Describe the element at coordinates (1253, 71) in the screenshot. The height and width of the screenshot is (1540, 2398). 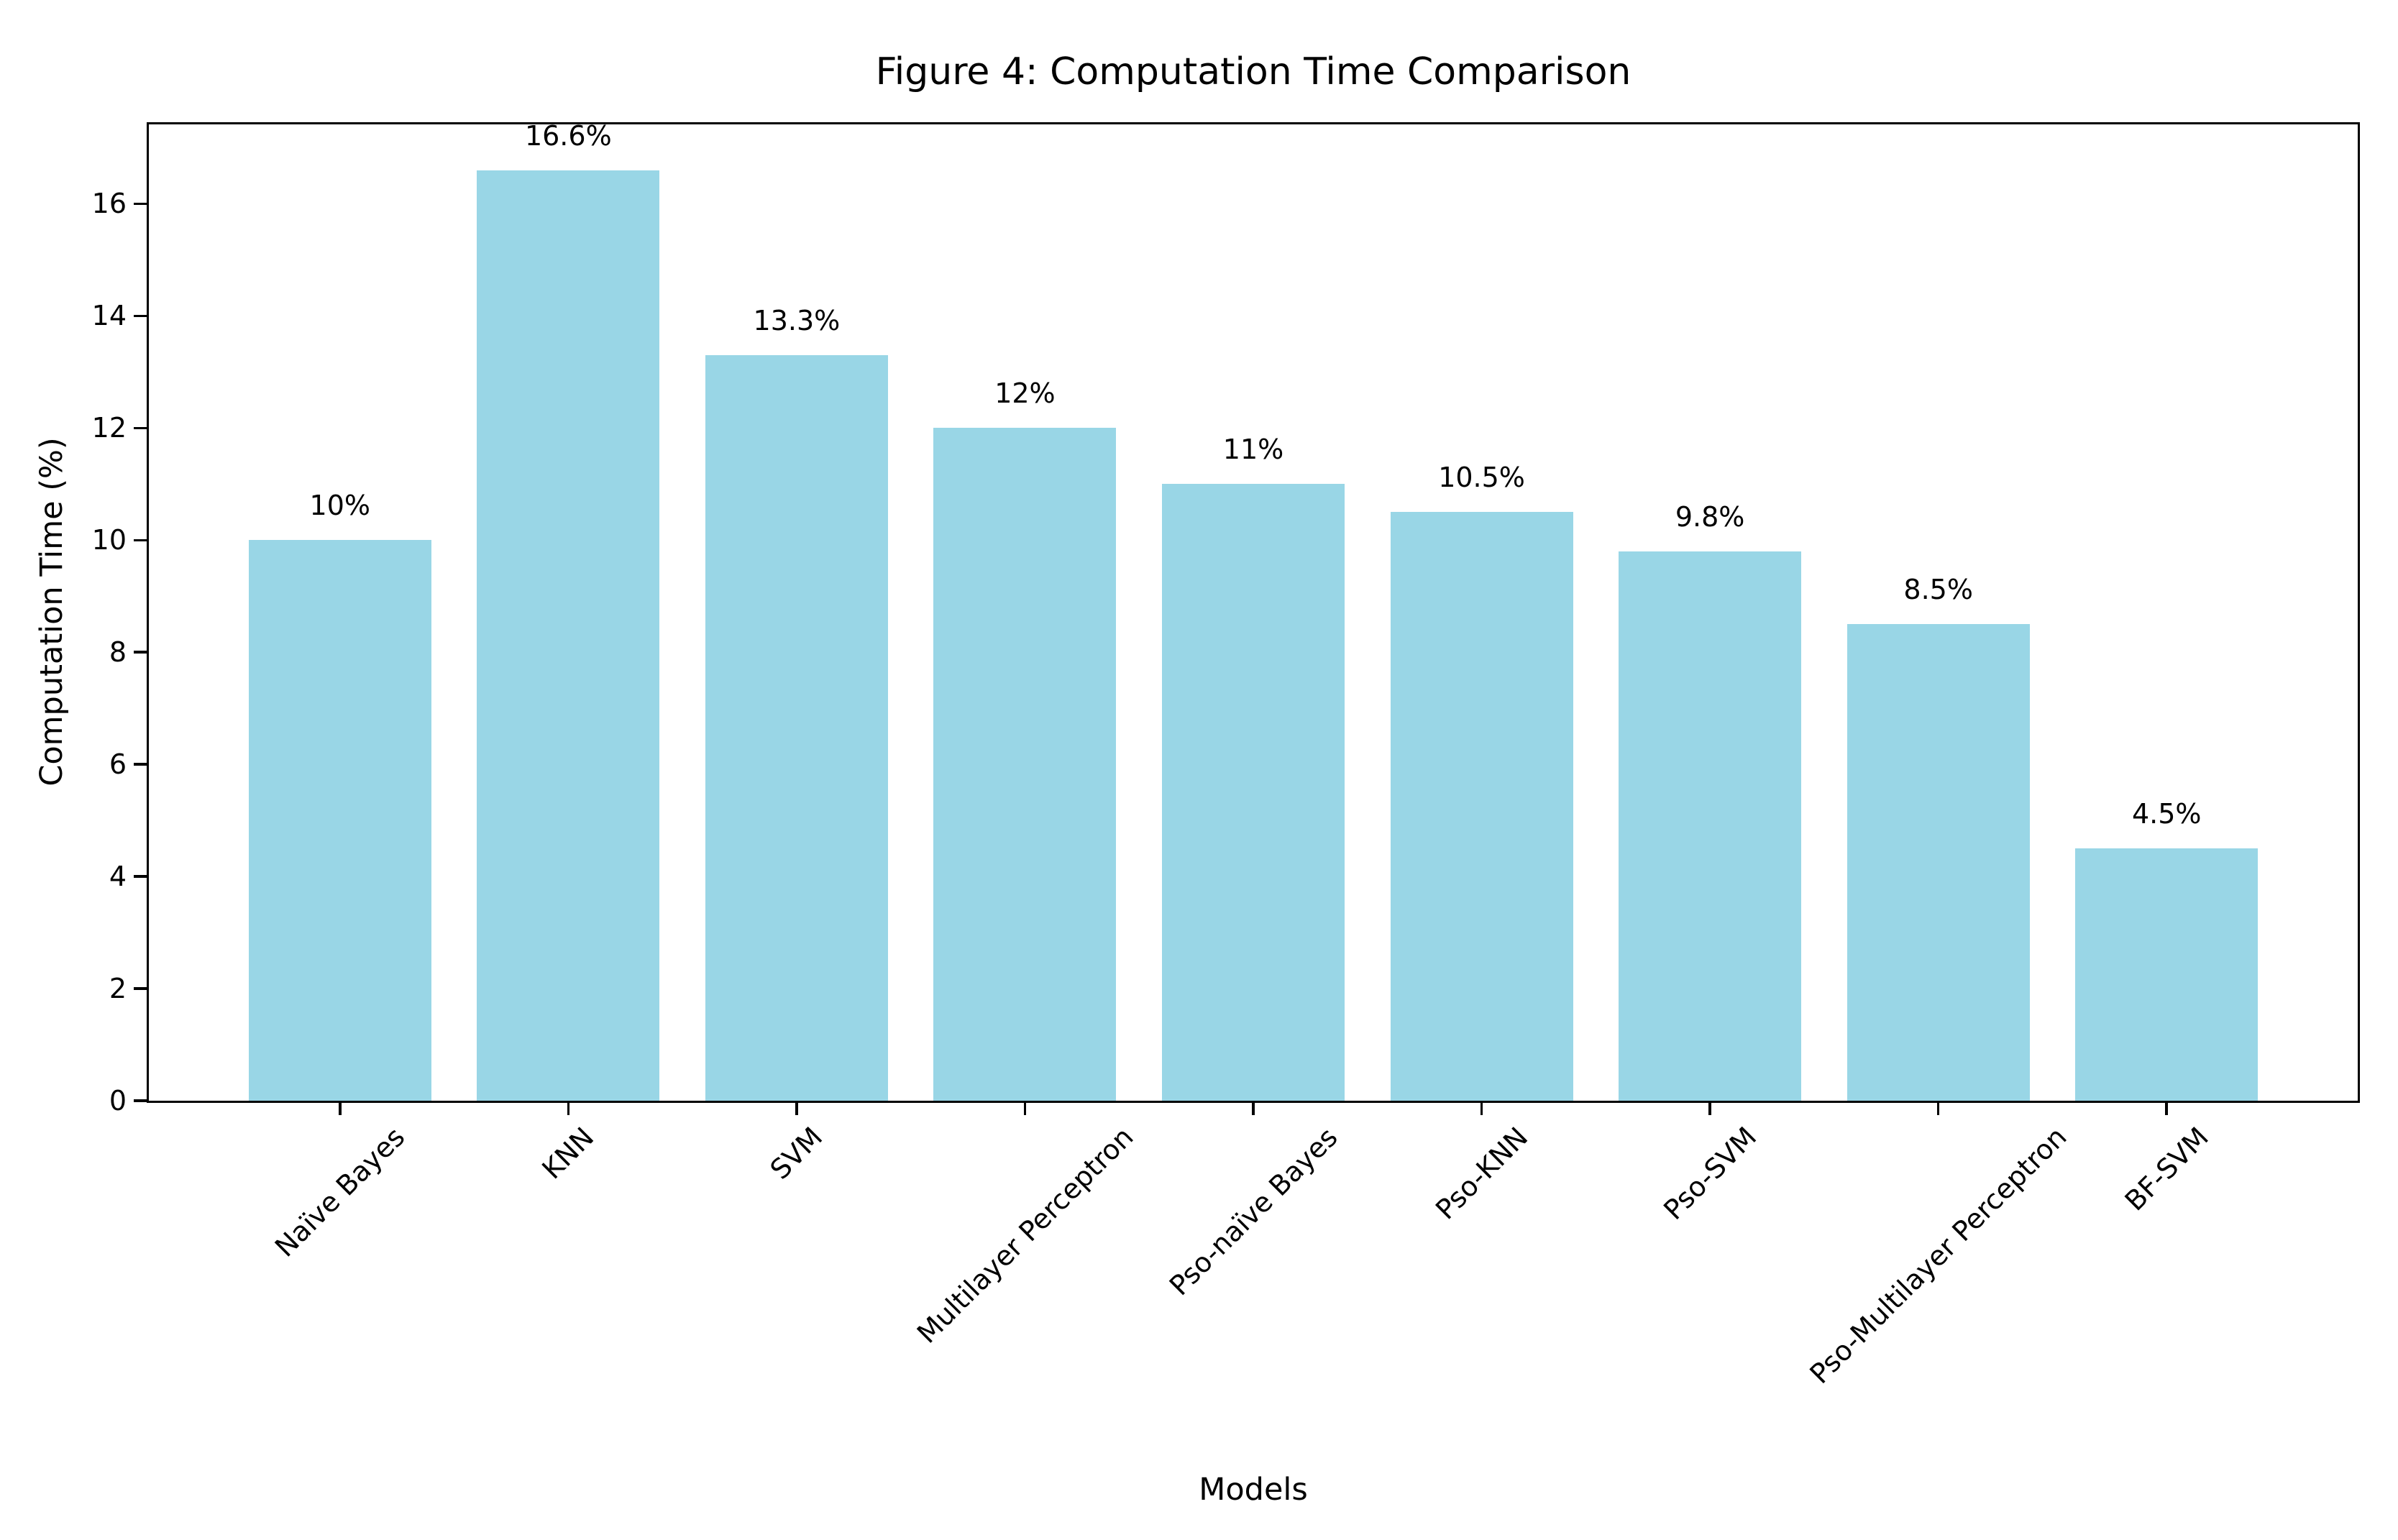
I see `chart-title: Figure 4: Computation Time Comparison` at that location.